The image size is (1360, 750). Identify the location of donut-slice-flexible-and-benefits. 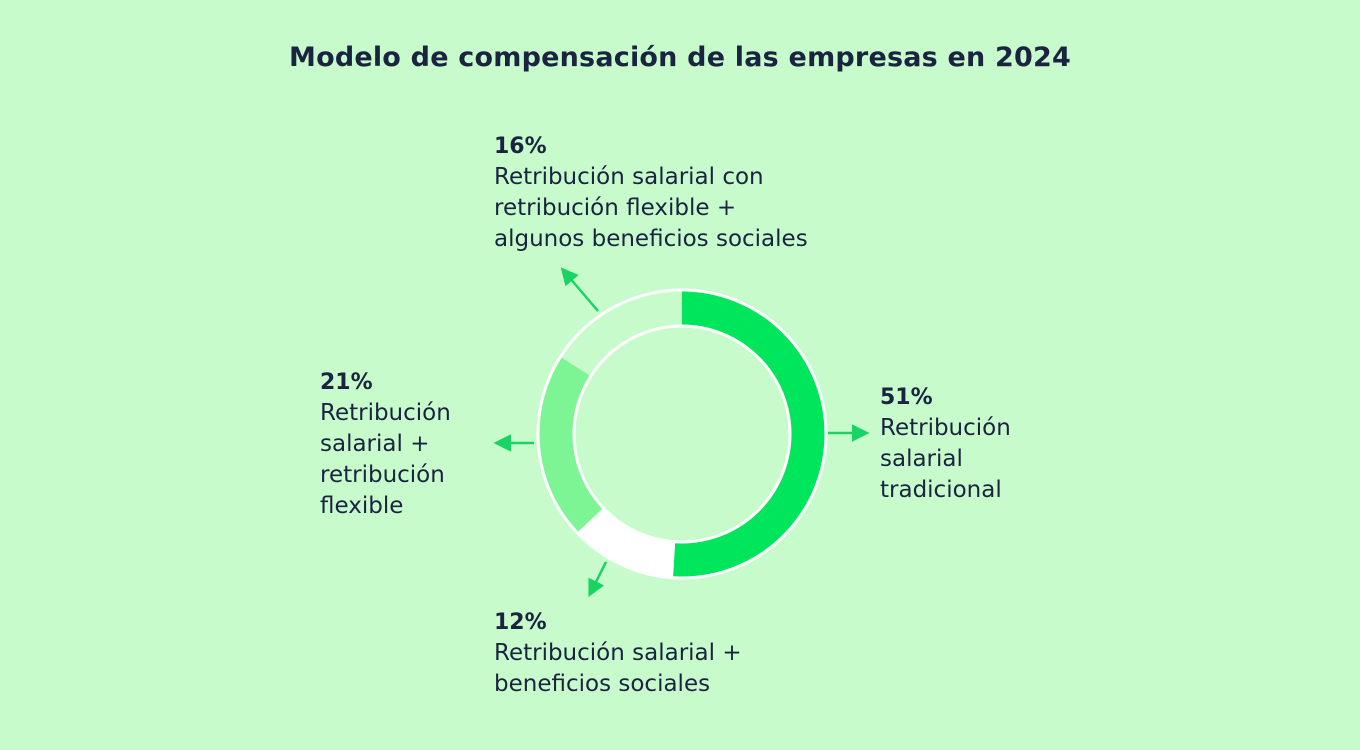
(621, 333).